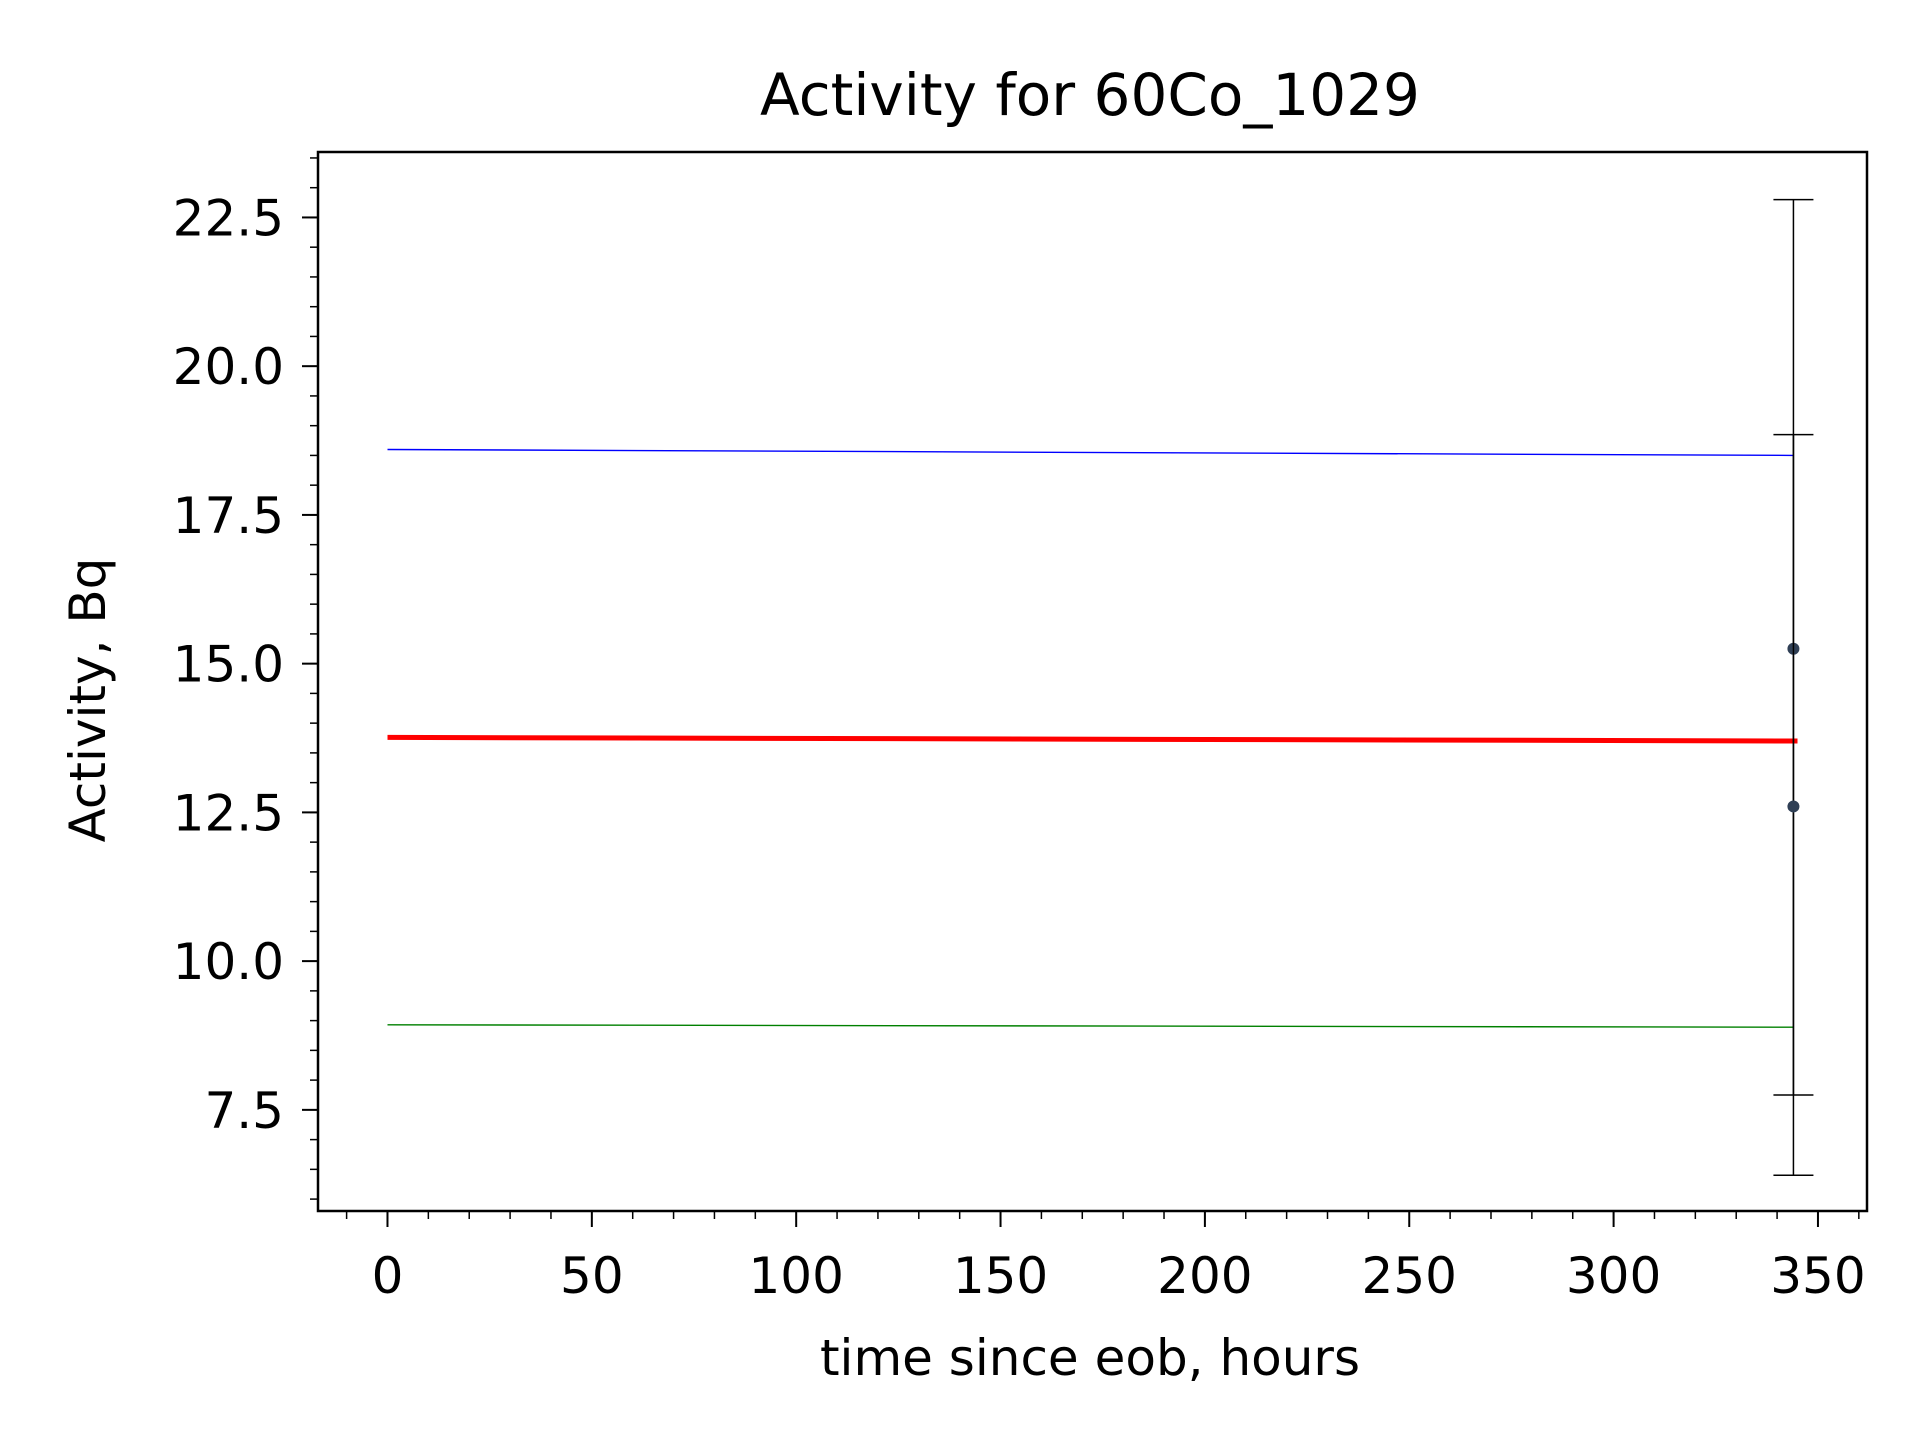 The width and height of the screenshot is (1920, 1440). Describe the element at coordinates (795, 1276) in the screenshot. I see `x-tick-label: 100` at that location.